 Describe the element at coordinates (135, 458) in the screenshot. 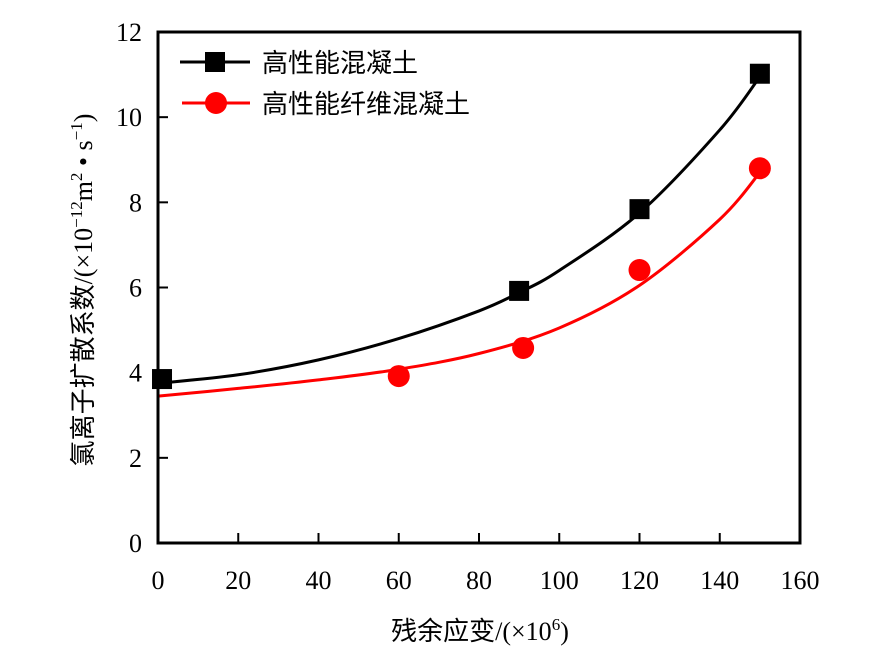

I see `y-tick-label: 2` at that location.